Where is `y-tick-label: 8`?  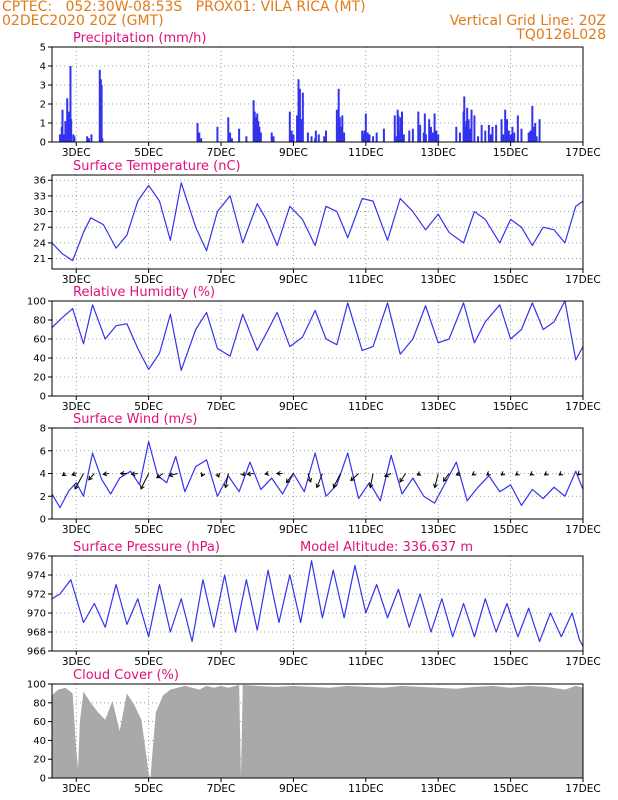 y-tick-label: 8 is located at coordinates (43, 429).